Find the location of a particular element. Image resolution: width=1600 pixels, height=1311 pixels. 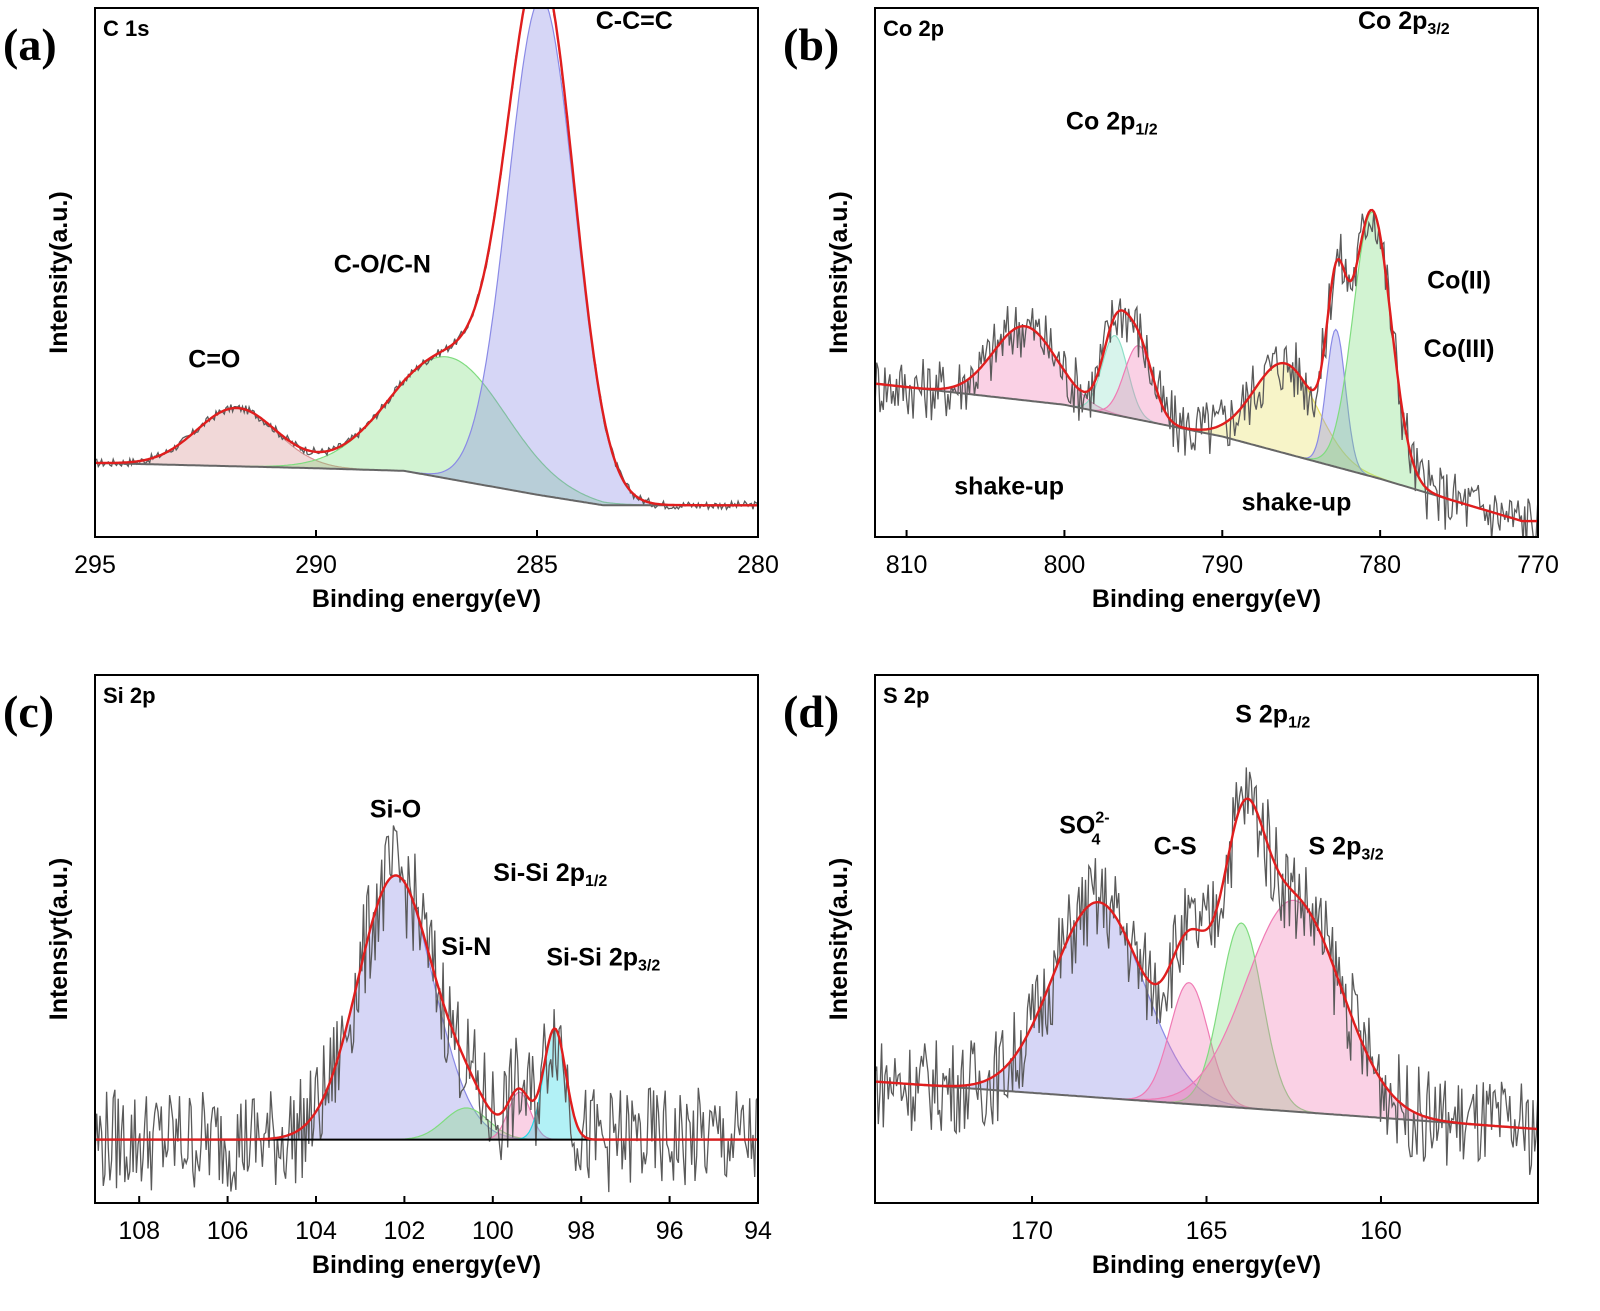

x-tick-label: 170 is located at coordinates (1032, 1231).